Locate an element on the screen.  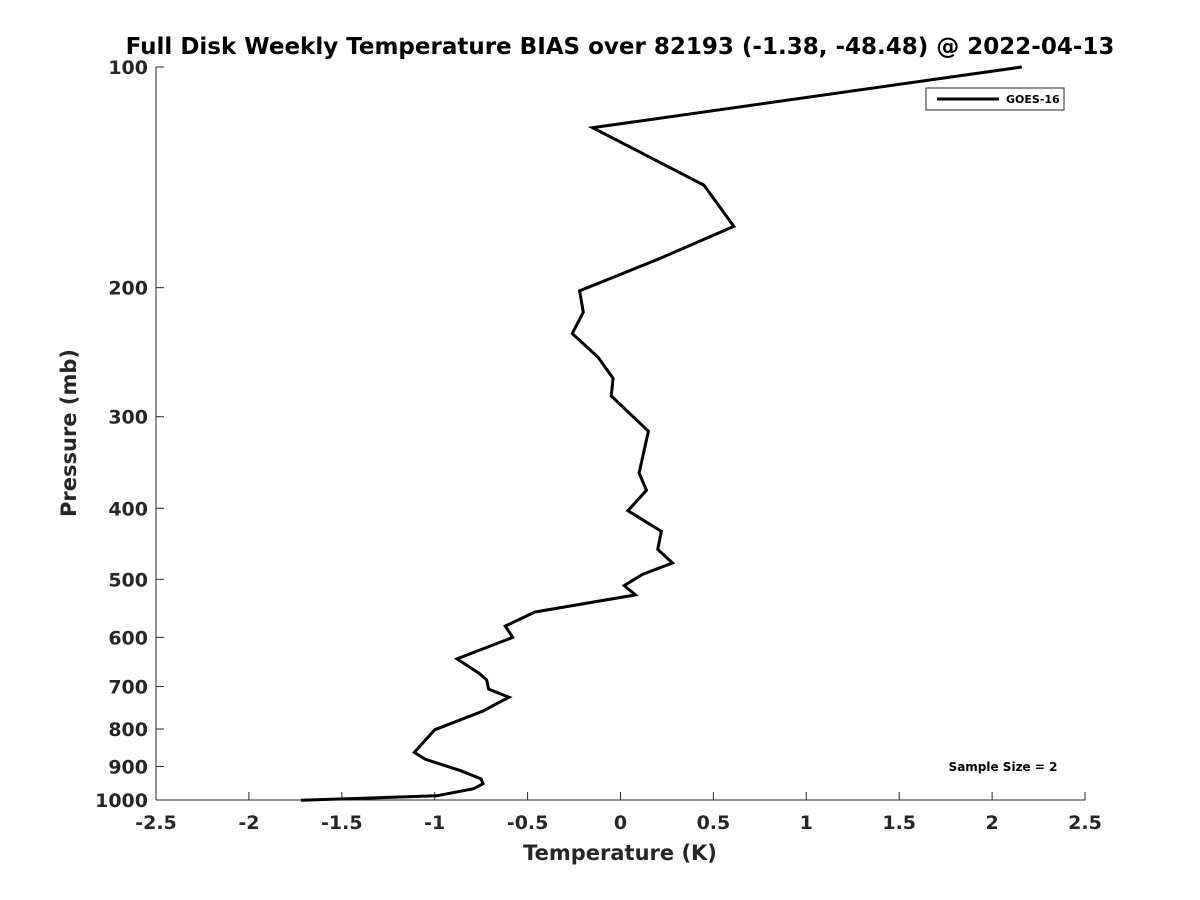
y-tick-label: 700 is located at coordinates (128, 687).